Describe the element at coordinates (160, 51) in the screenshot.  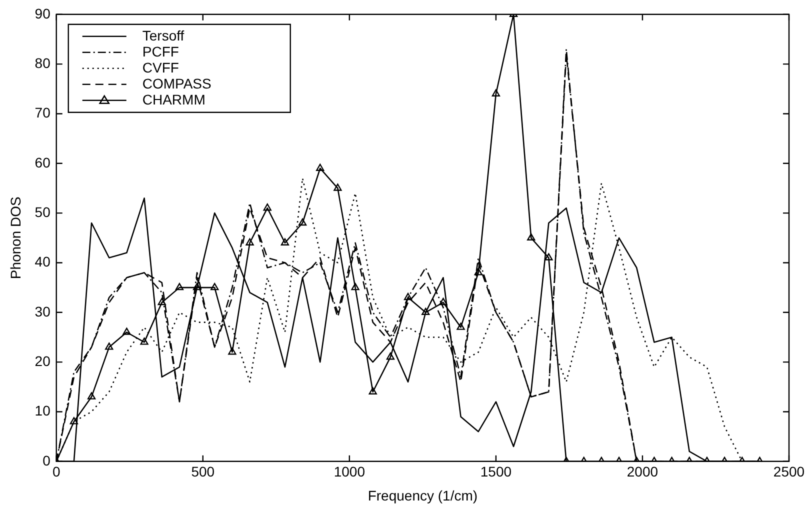
I see `legend-label: PCFF` at that location.